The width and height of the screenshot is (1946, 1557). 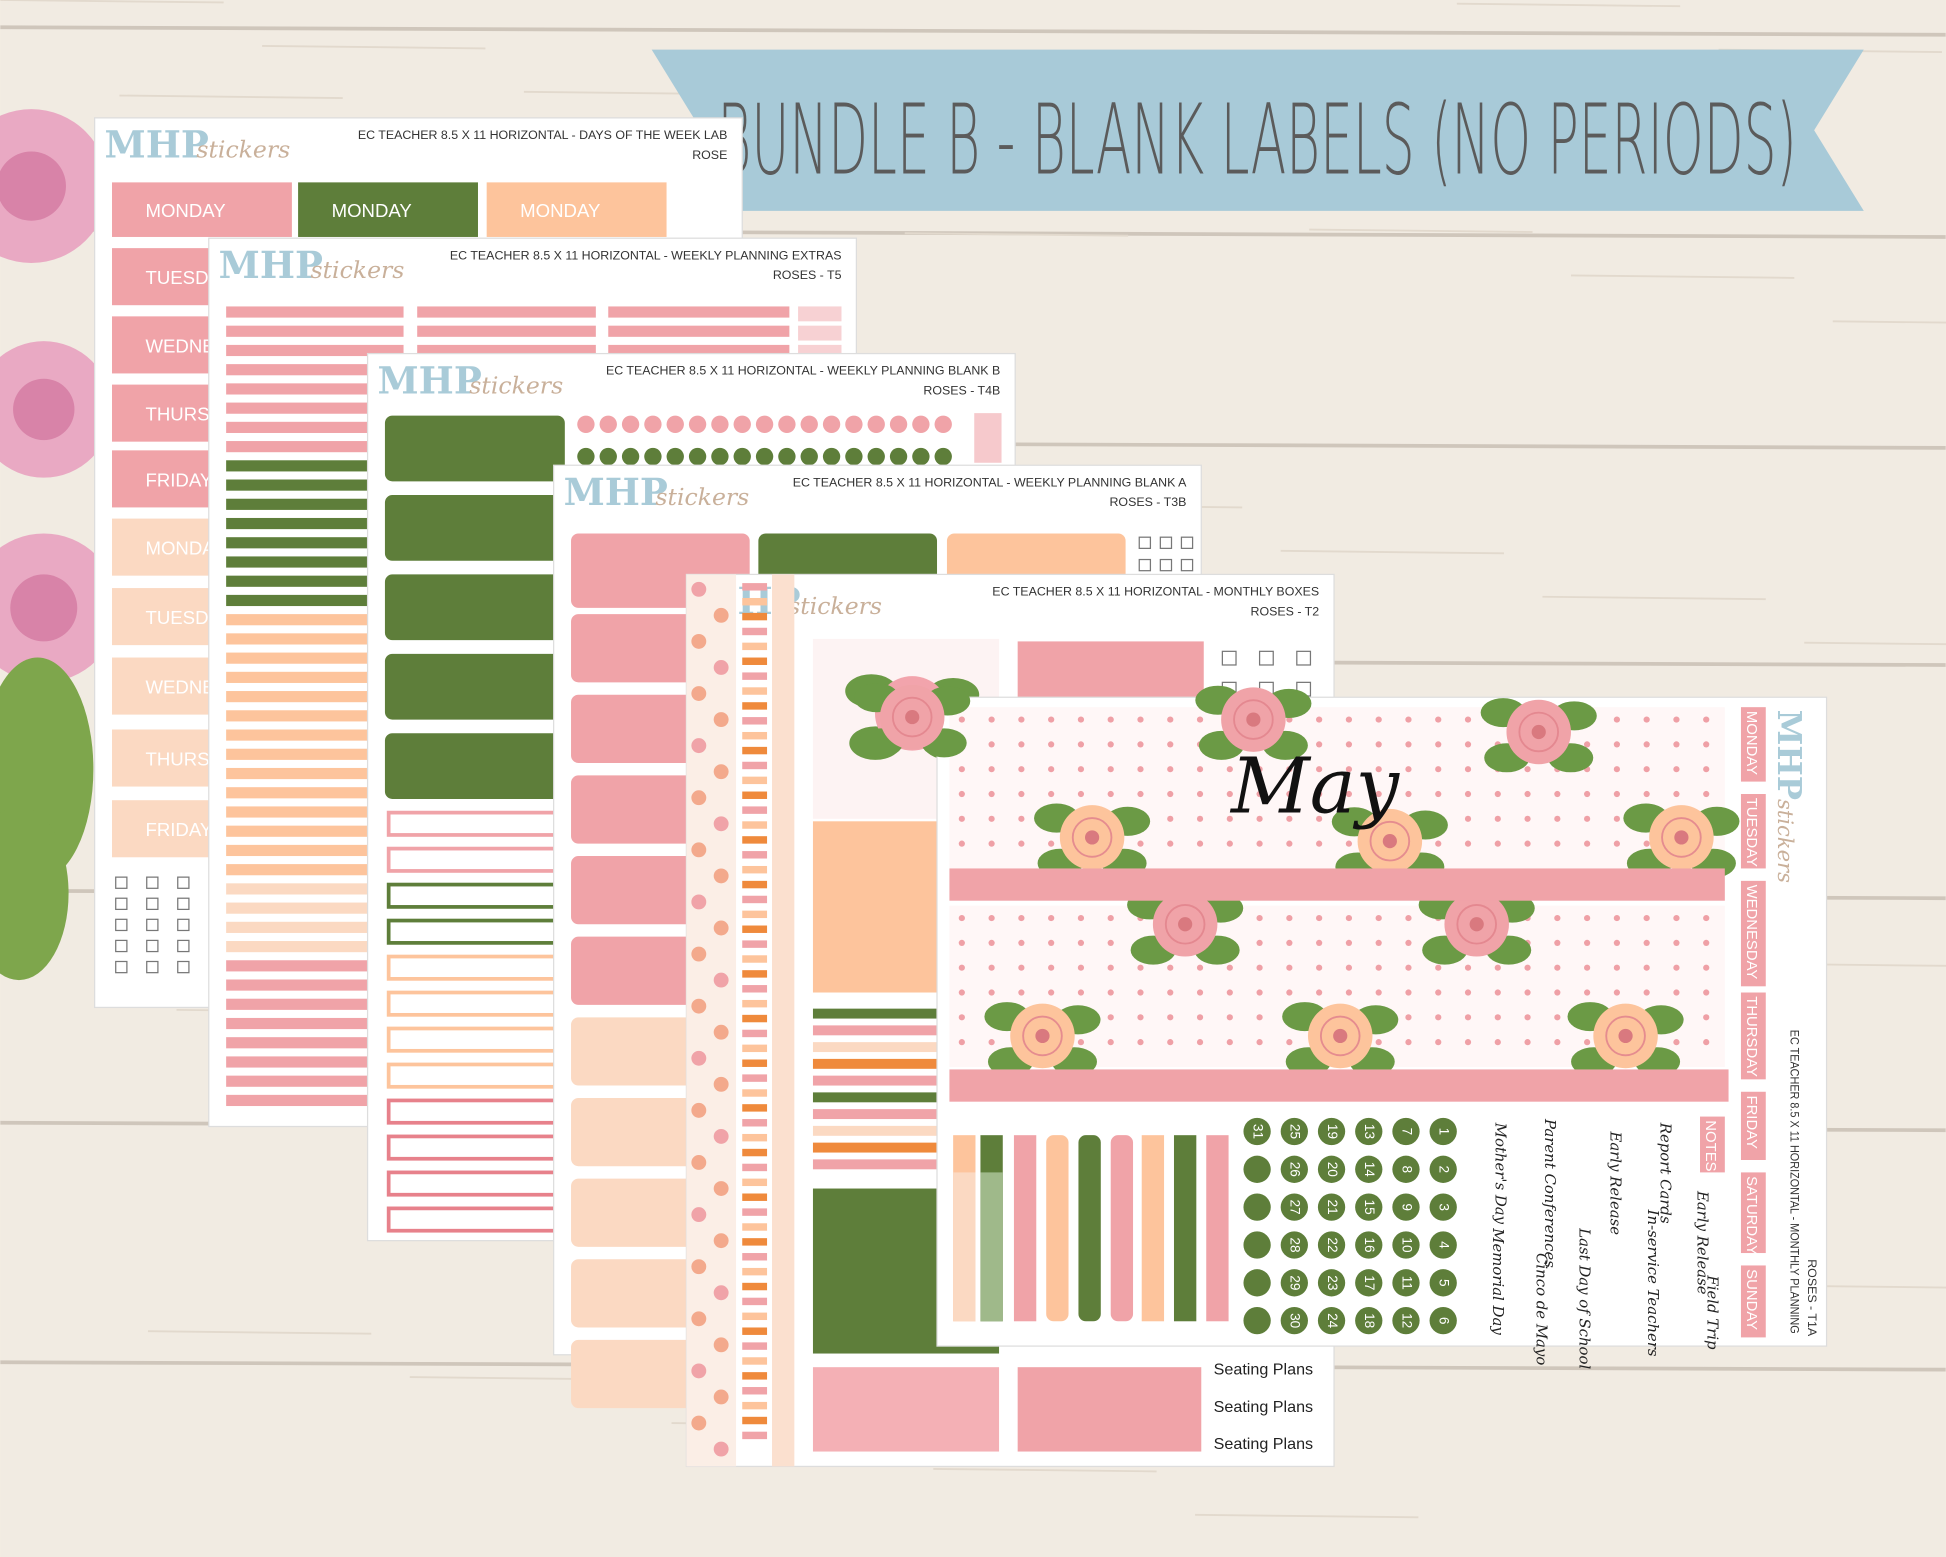 I want to click on pattern-sticker, so click(x=988, y=438).